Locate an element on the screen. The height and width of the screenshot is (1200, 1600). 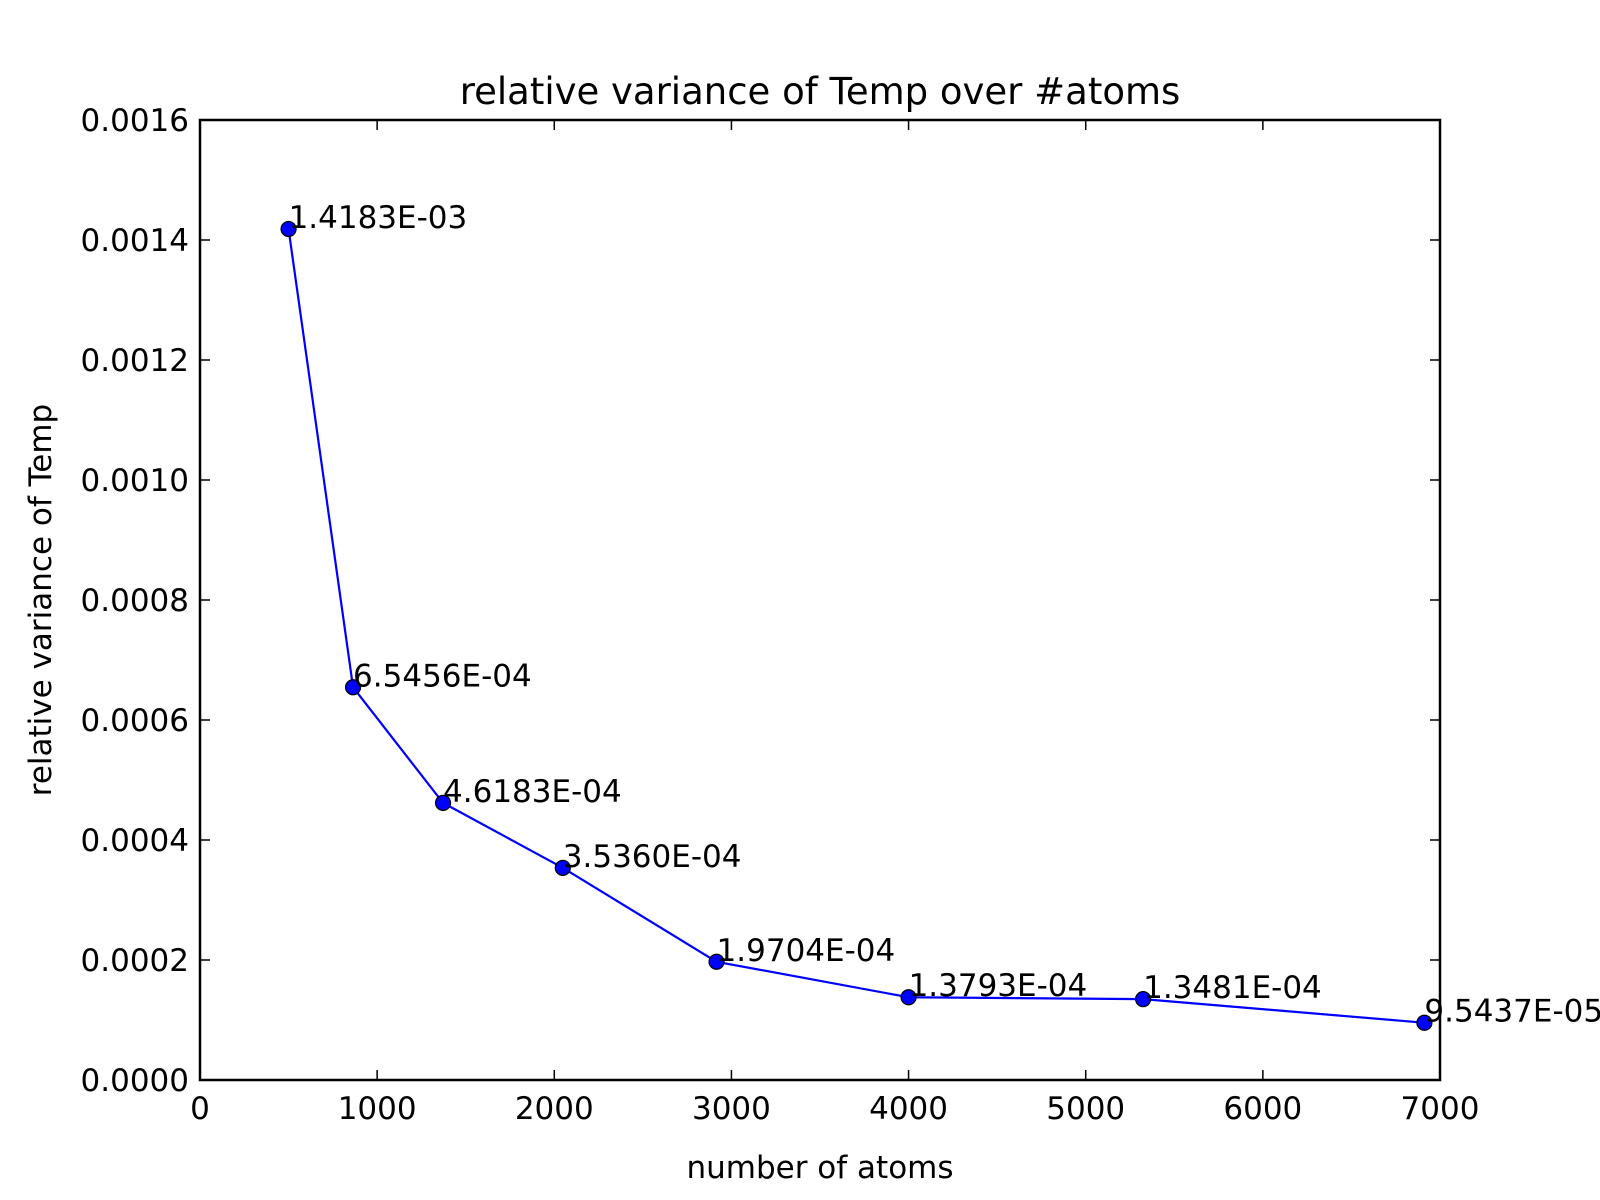
y-axis-label: relative variance of Temp is located at coordinates (41, 600).